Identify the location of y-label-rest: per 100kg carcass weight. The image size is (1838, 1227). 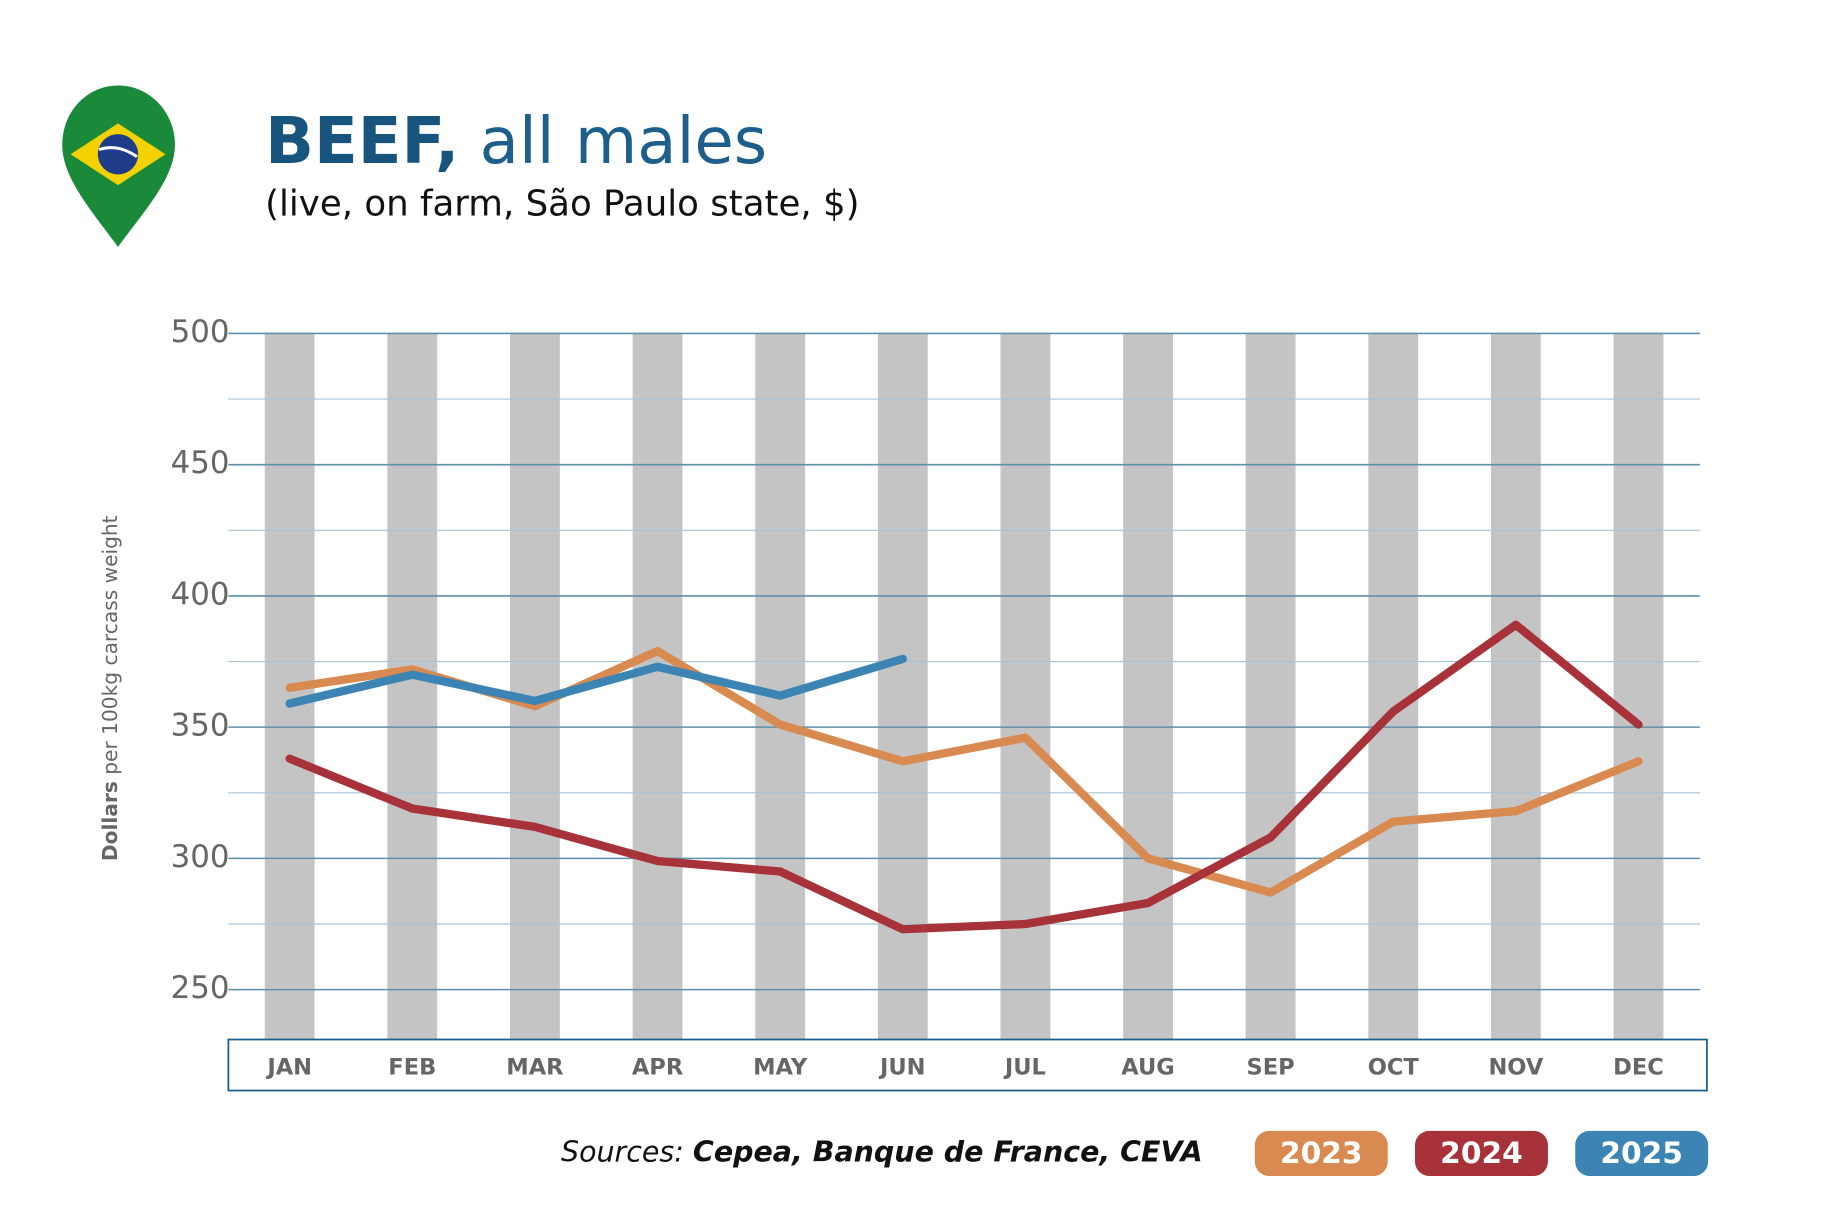
(109, 644).